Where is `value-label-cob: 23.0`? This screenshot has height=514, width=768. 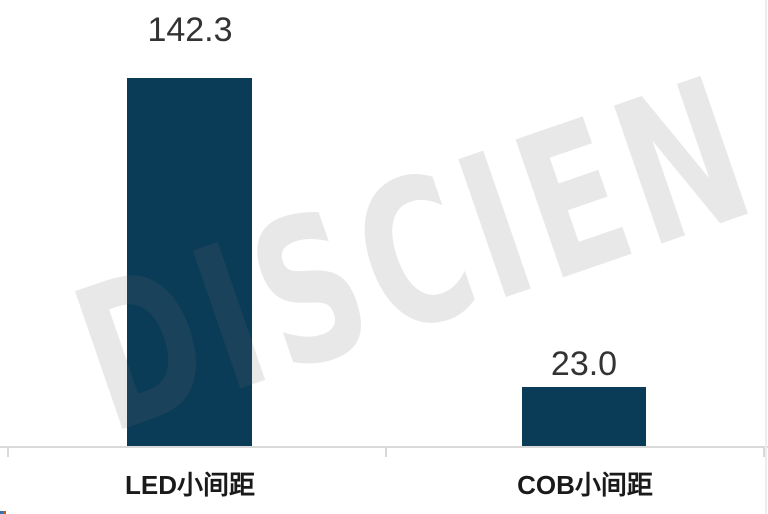 value-label-cob: 23.0 is located at coordinates (584, 364).